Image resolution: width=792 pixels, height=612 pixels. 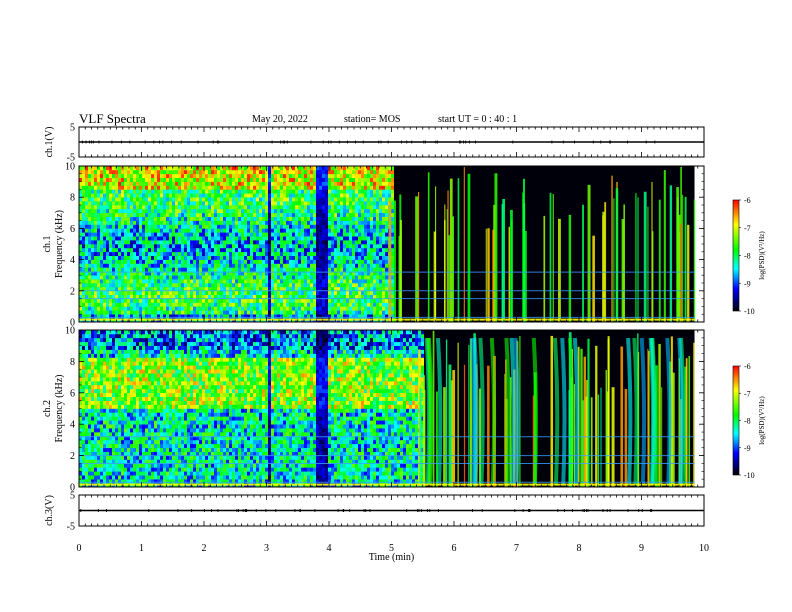 What do you see at coordinates (641, 548) in the screenshot?
I see `x-tick-label: 9` at bounding box center [641, 548].